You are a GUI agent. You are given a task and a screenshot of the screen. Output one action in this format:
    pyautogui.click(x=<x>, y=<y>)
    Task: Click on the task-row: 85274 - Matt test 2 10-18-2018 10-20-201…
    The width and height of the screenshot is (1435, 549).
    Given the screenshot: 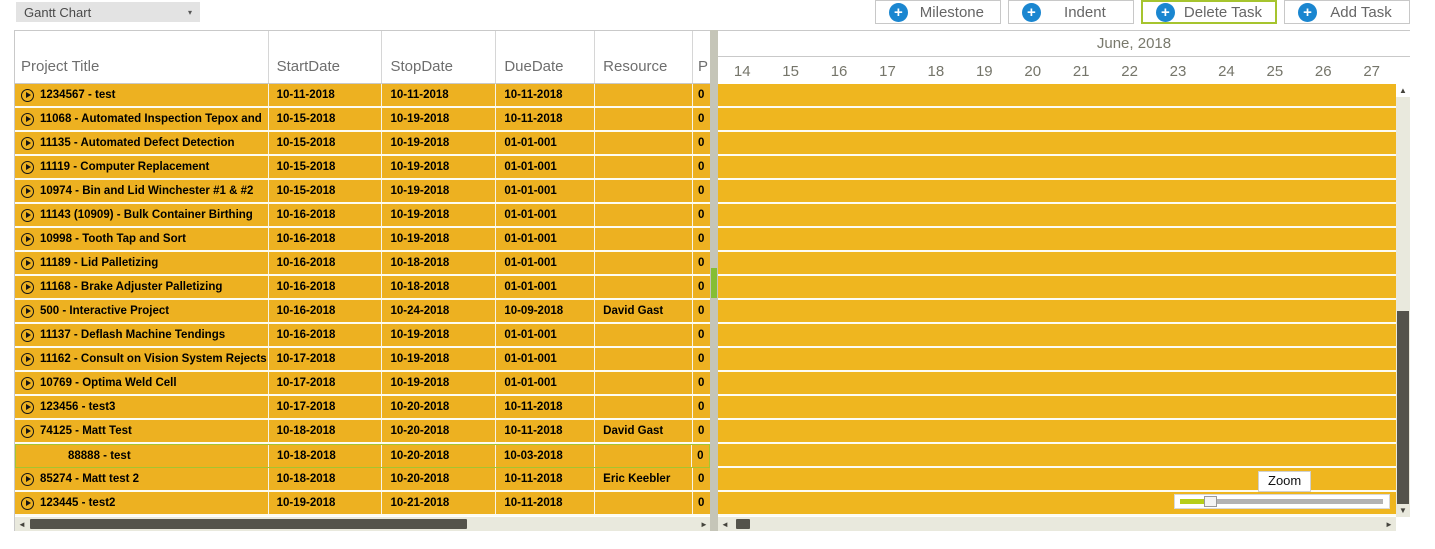 What is the action you would take?
    pyautogui.click(x=362, y=480)
    